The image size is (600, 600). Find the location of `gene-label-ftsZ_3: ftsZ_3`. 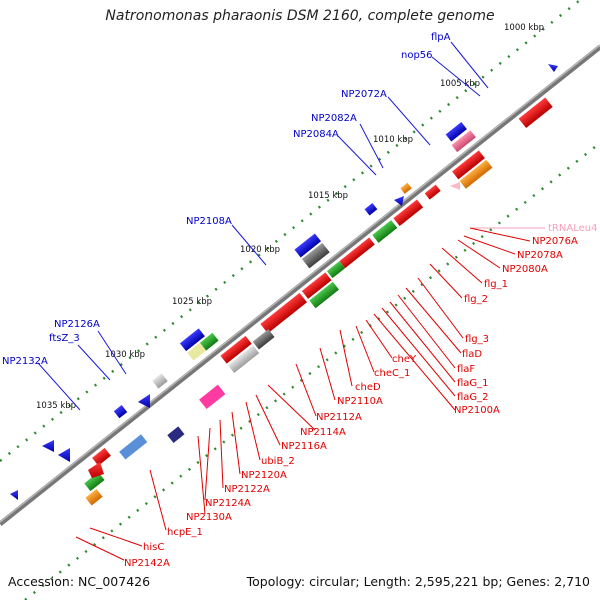

gene-label-ftsZ_3: ftsZ_3 is located at coordinates (64, 338).